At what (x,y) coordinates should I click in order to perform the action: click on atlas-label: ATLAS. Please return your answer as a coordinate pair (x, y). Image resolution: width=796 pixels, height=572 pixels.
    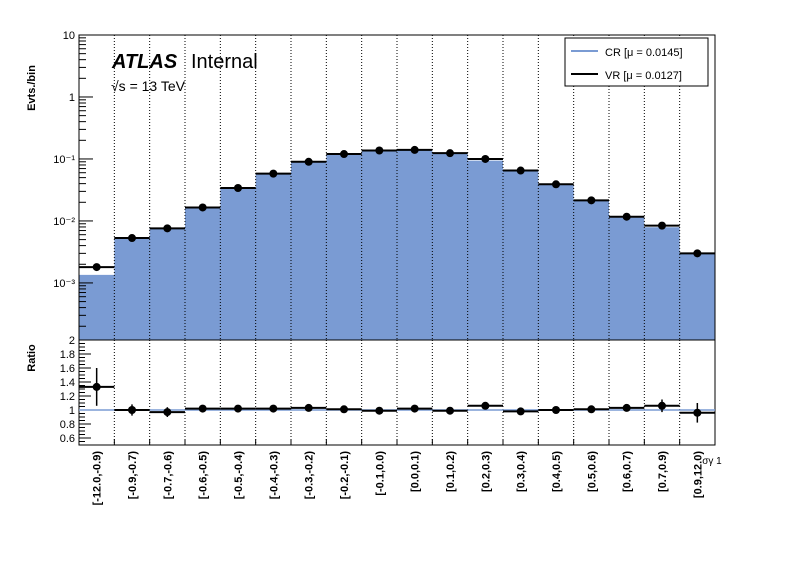
    Looking at the image, I should click on (144, 62).